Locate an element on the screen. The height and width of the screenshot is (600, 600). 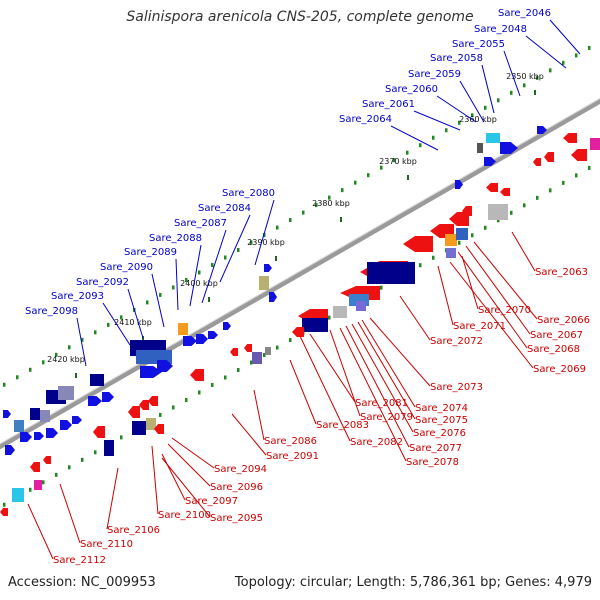
reverse-gene-label: Sare_2081 is located at coordinates (381, 403).